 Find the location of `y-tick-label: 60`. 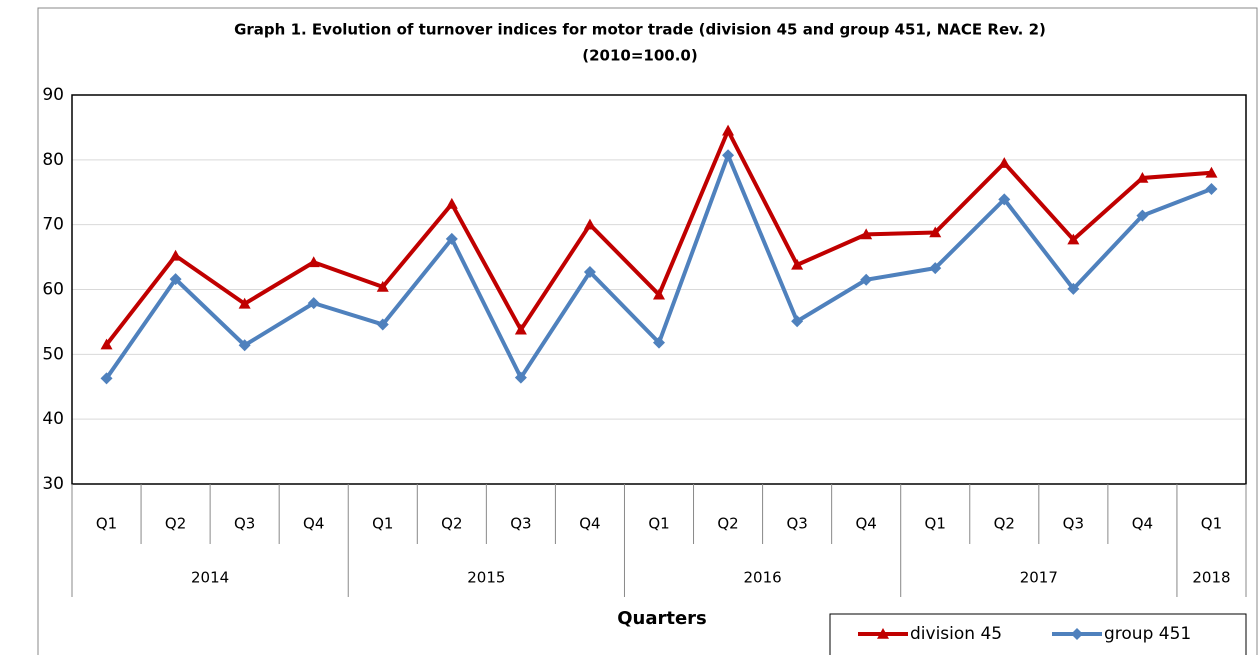

y-tick-label: 60 is located at coordinates (53, 290).